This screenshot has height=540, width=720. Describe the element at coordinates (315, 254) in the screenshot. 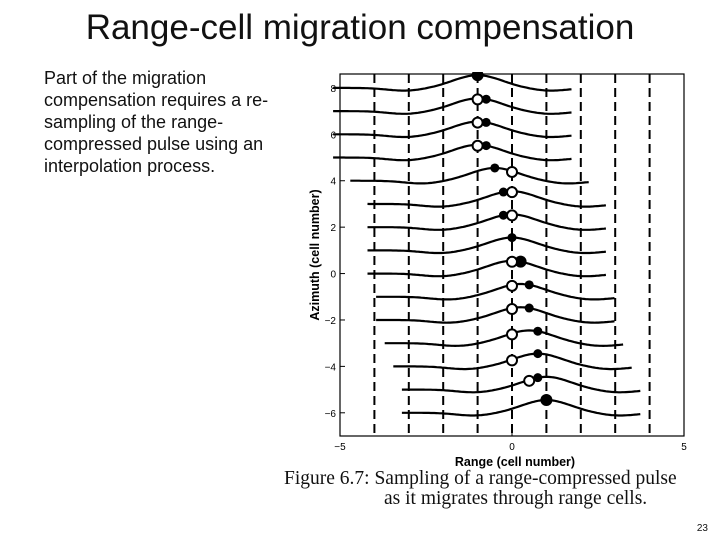

I see `y-axis-label: Azimuth (cell number)` at that location.